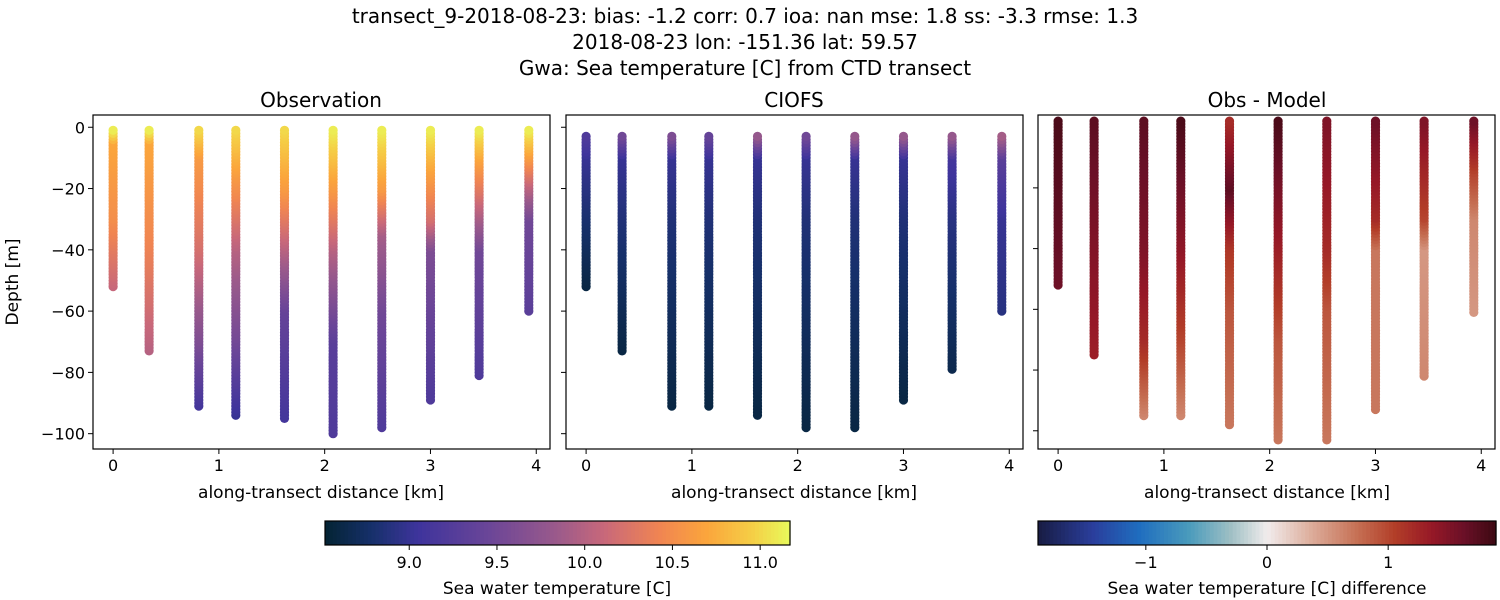 The height and width of the screenshot is (600, 1500). Describe the element at coordinates (1266, 589) in the screenshot. I see `colorbar-label-difference: Sea water temperature [C] difference` at that location.